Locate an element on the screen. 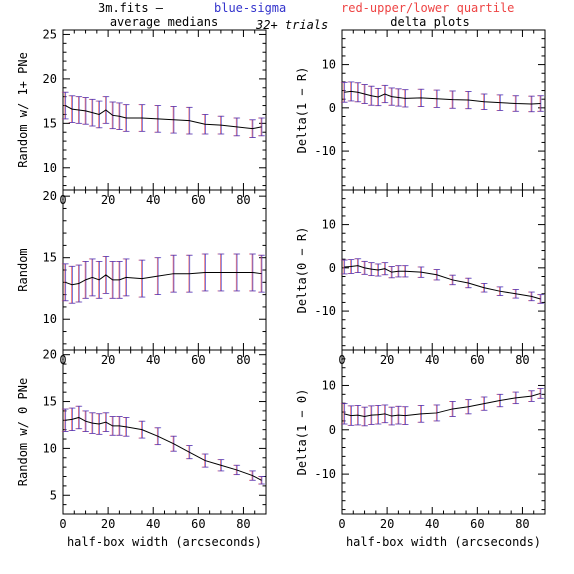 This screenshot has width=574, height=574. y-tick-label: 25 is located at coordinates (50, 34).